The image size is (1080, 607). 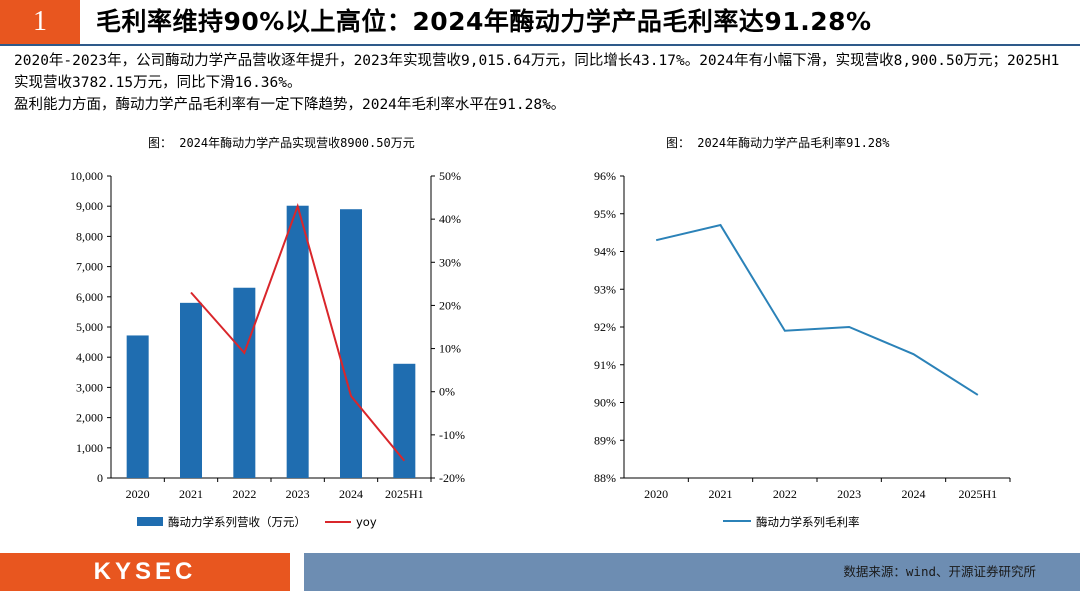 What do you see at coordinates (817, 309) in the screenshot?
I see `gross-margin-line` at bounding box center [817, 309].